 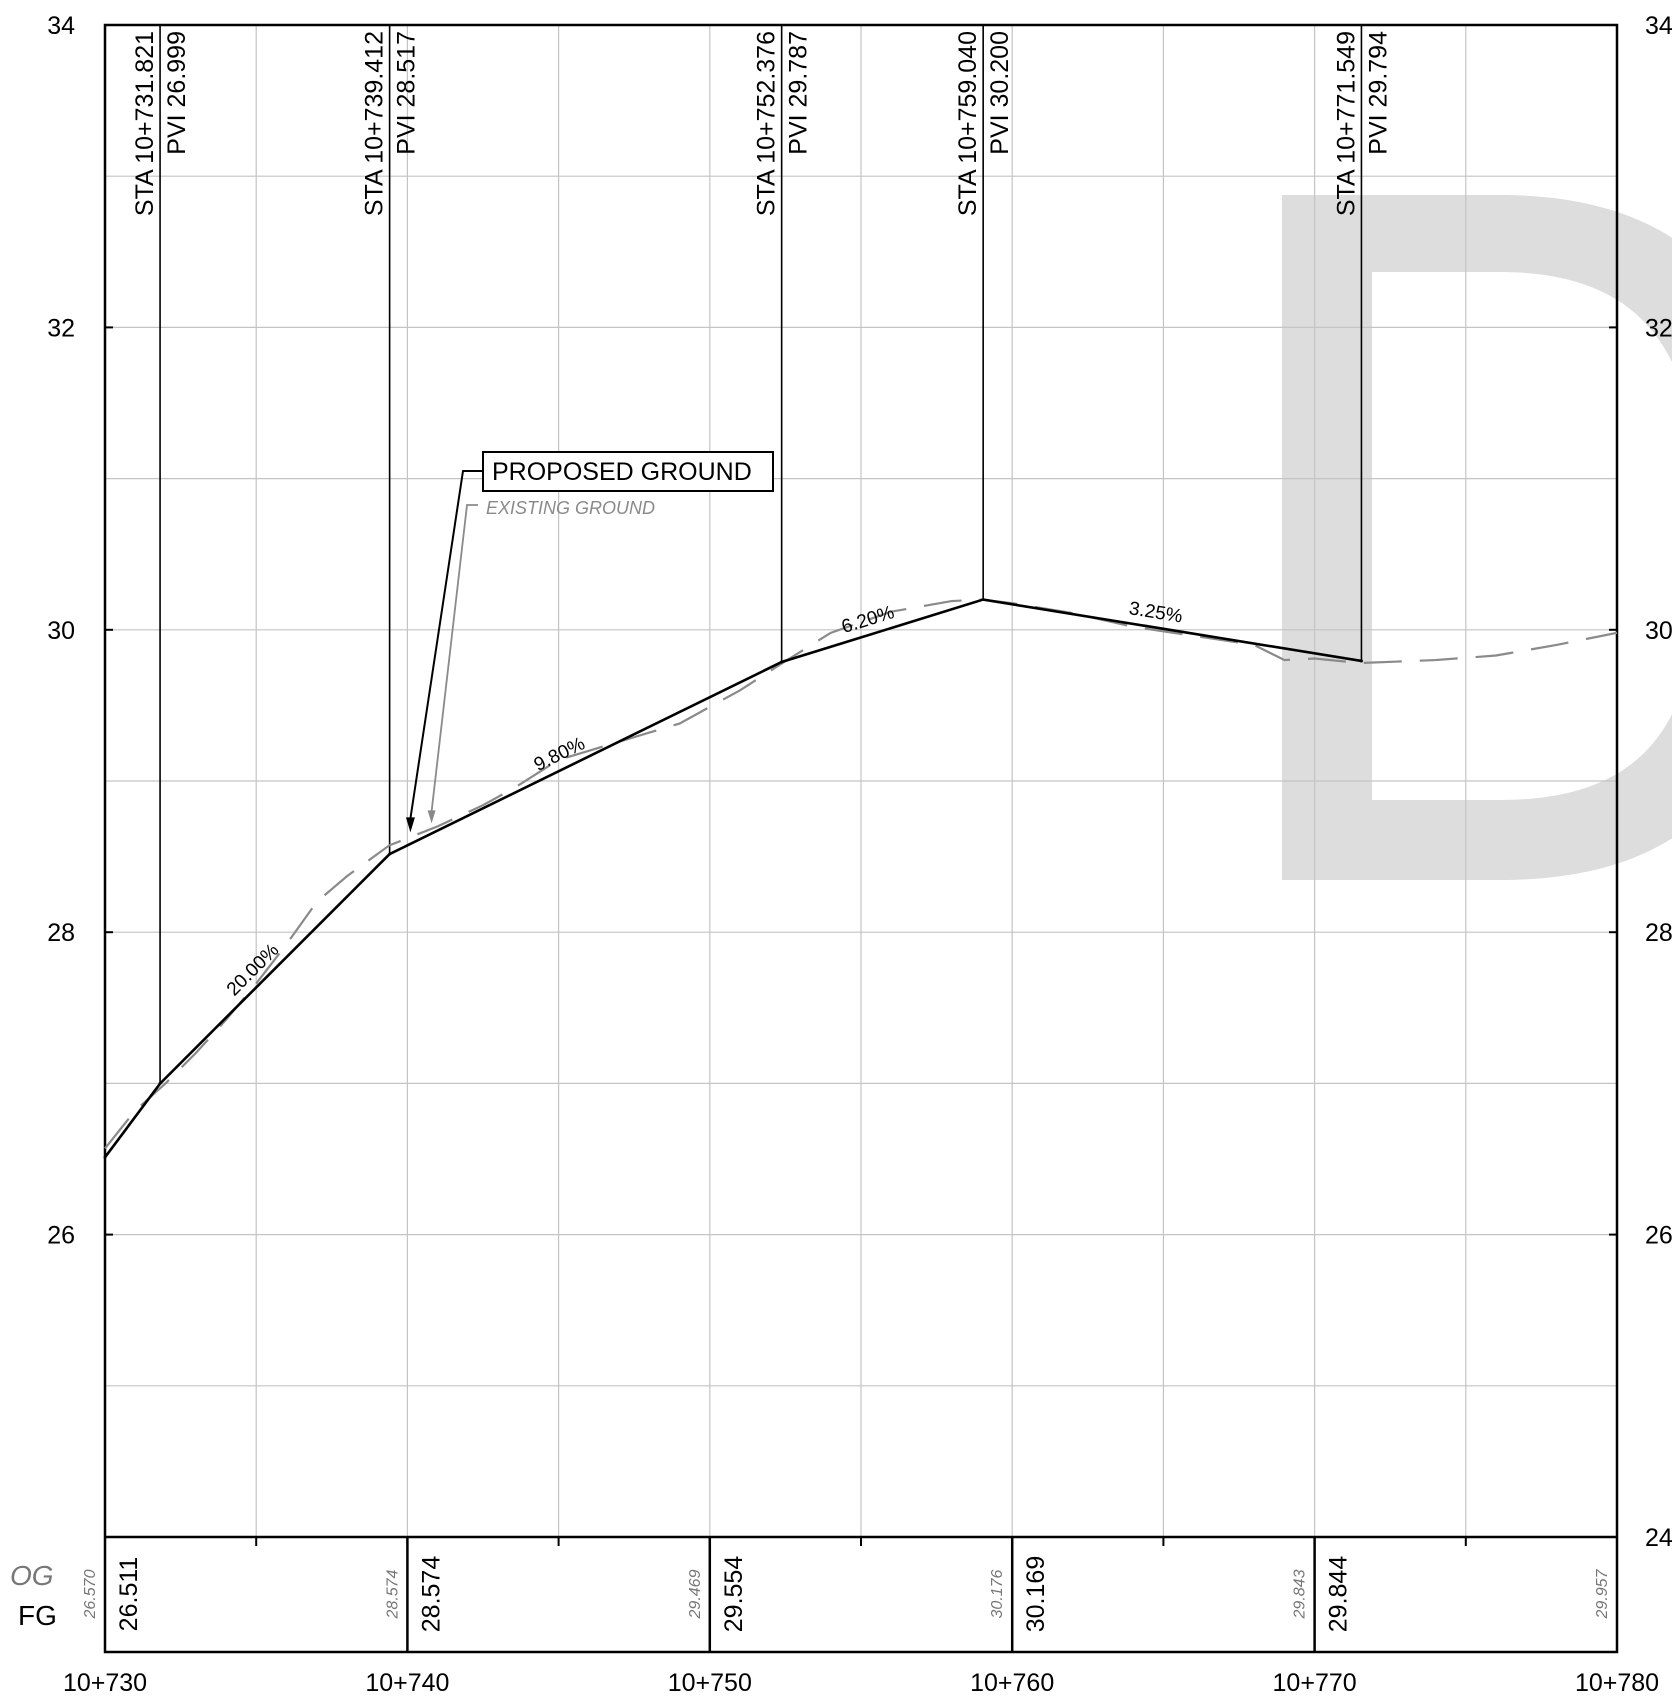 What do you see at coordinates (129, 1594) in the screenshot?
I see `band-fg-value: 26.511` at bounding box center [129, 1594].